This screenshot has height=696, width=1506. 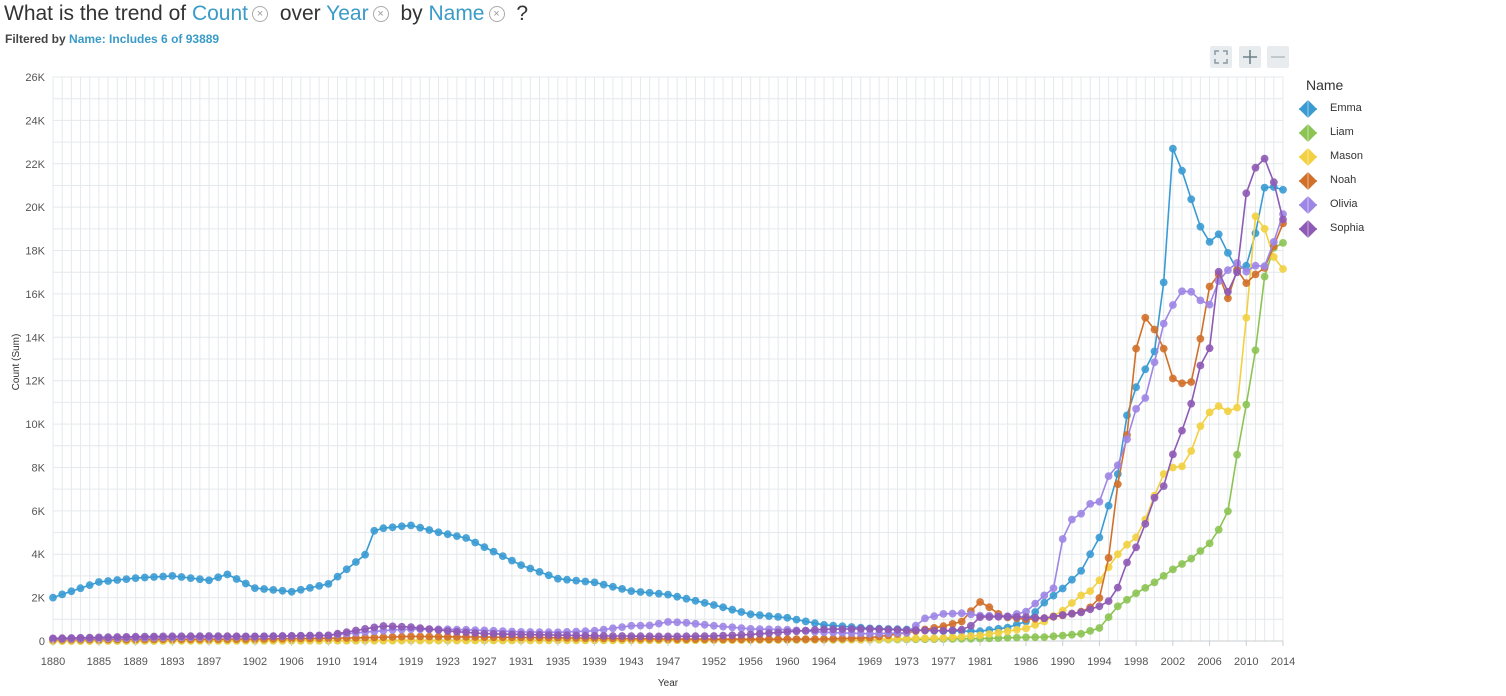 What do you see at coordinates (259, 14) in the screenshot?
I see `remove-measure-icon: ×` at bounding box center [259, 14].